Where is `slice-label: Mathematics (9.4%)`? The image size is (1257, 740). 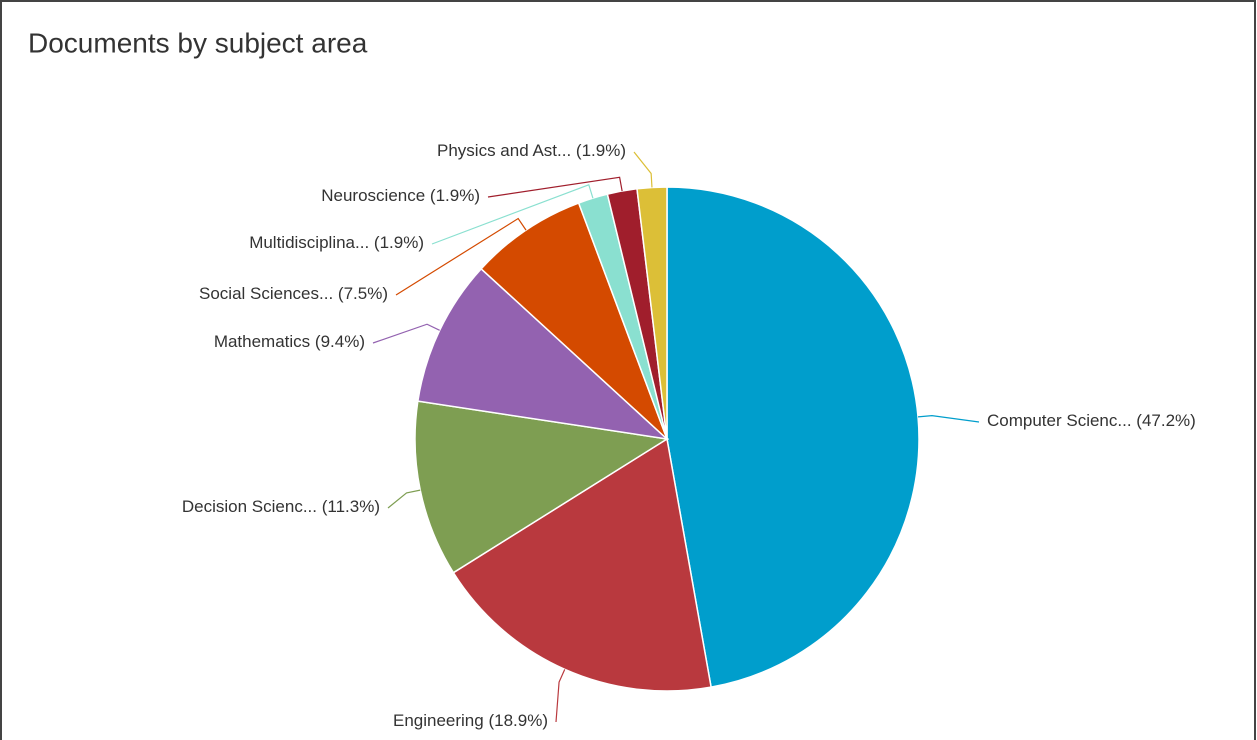
slice-label: Mathematics (9.4%) is located at coordinates (289, 341).